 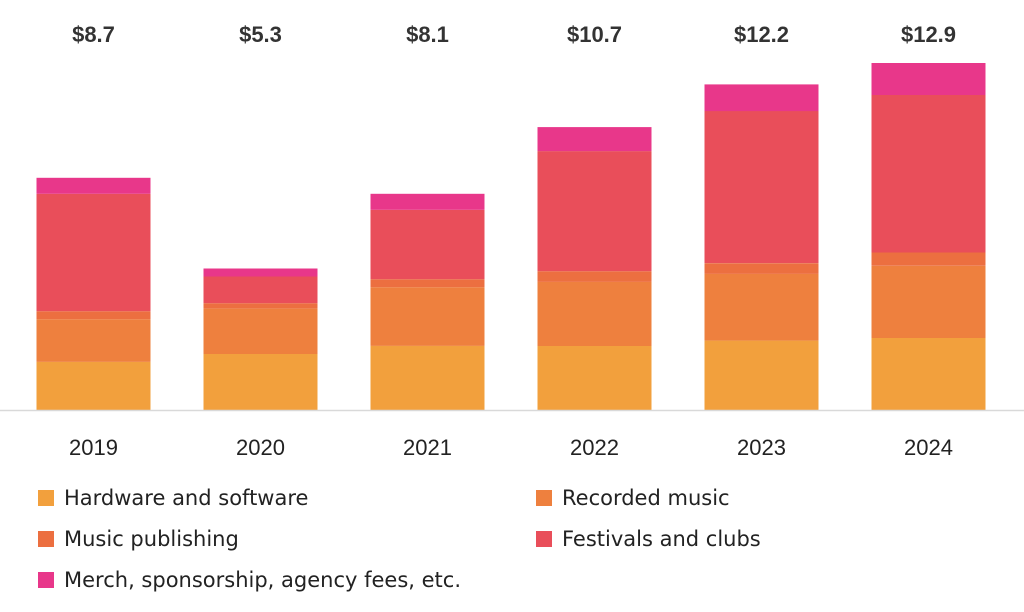 What do you see at coordinates (594, 139) in the screenshot?
I see `bar-segment-2022-merch-sponsorship-agency-fees-etc` at bounding box center [594, 139].